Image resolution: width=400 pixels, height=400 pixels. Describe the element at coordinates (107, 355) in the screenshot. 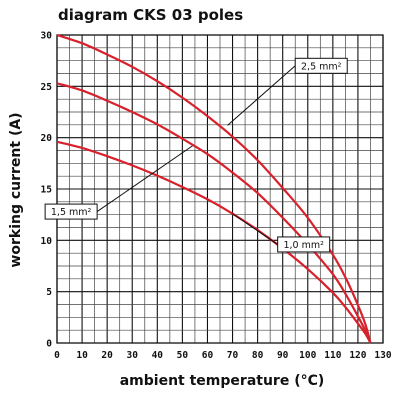

I see `x-tick-label: 20` at that location.